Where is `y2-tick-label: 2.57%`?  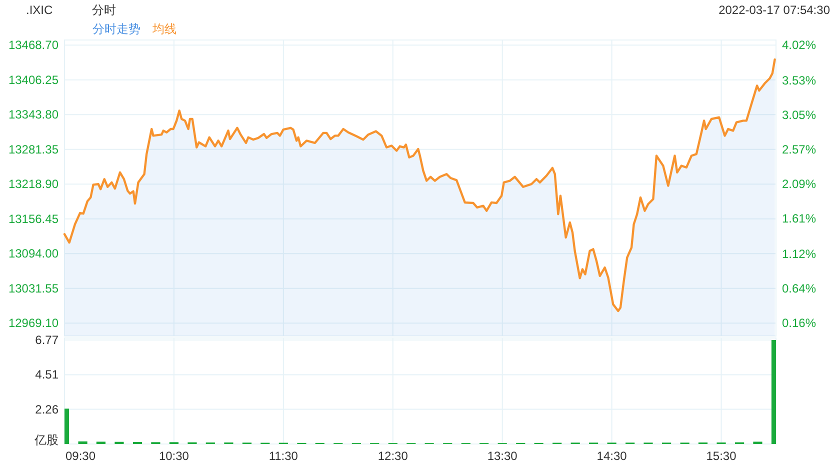
y2-tick-label: 2.57% is located at coordinates (799, 149).